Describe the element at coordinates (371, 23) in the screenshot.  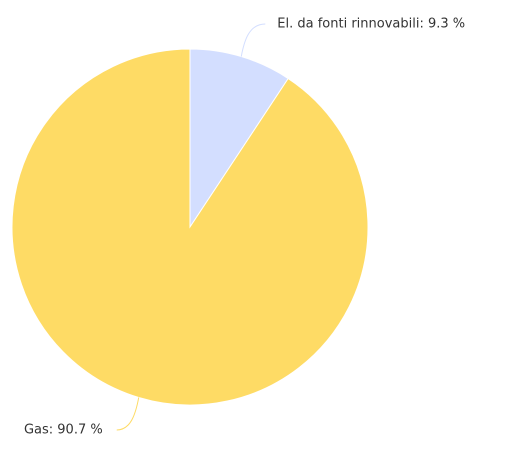
I see `data-label: El. da fonti rinnovabili: 9.3 %` at that location.